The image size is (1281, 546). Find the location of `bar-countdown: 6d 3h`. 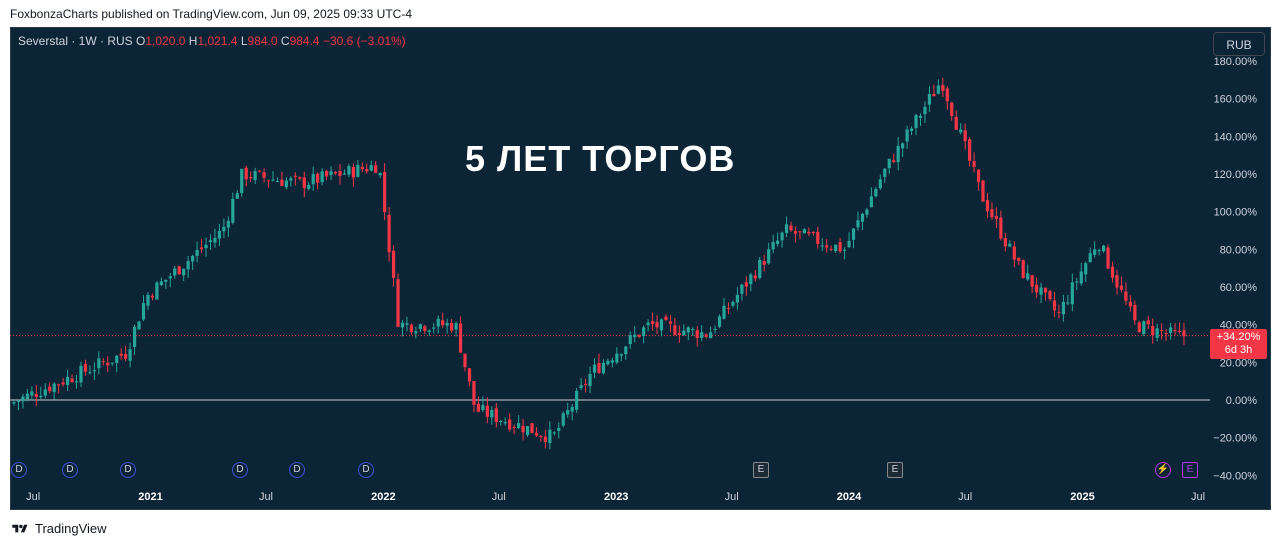

bar-countdown: 6d 3h is located at coordinates (1238, 350).